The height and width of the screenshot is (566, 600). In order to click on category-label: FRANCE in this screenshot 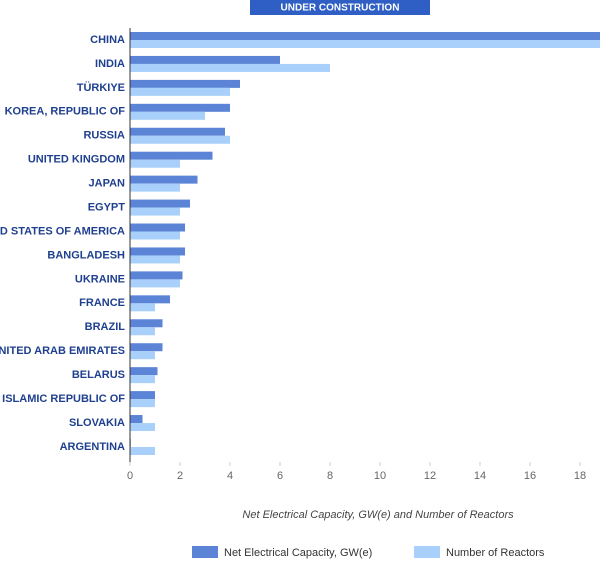, I will do `click(102, 303)`.